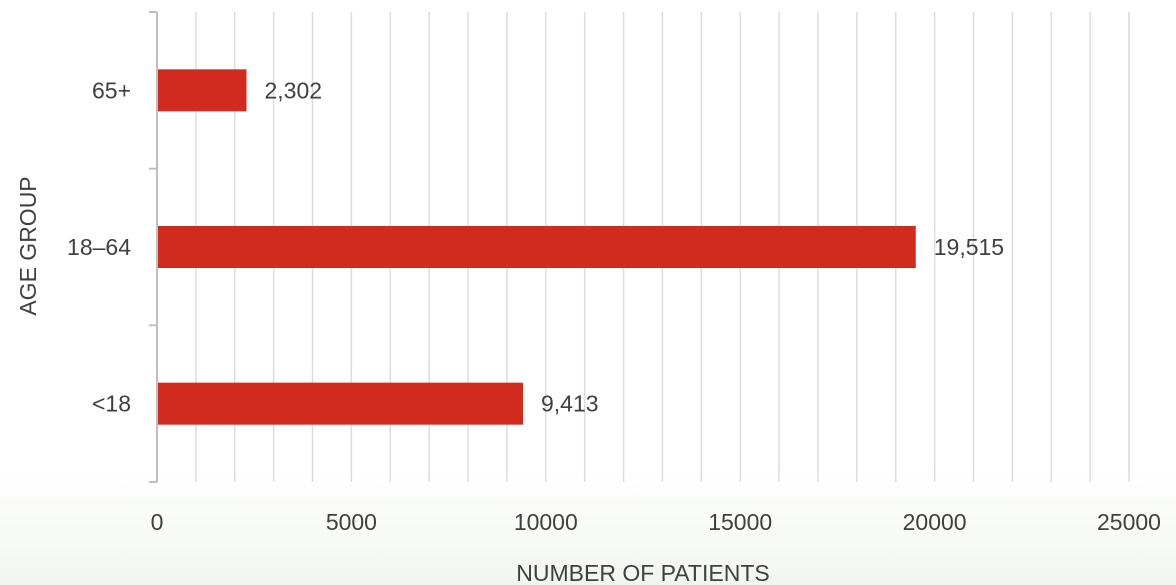 The width and height of the screenshot is (1176, 585). Describe the element at coordinates (570, 404) in the screenshot. I see `data-label: 9,413` at that location.